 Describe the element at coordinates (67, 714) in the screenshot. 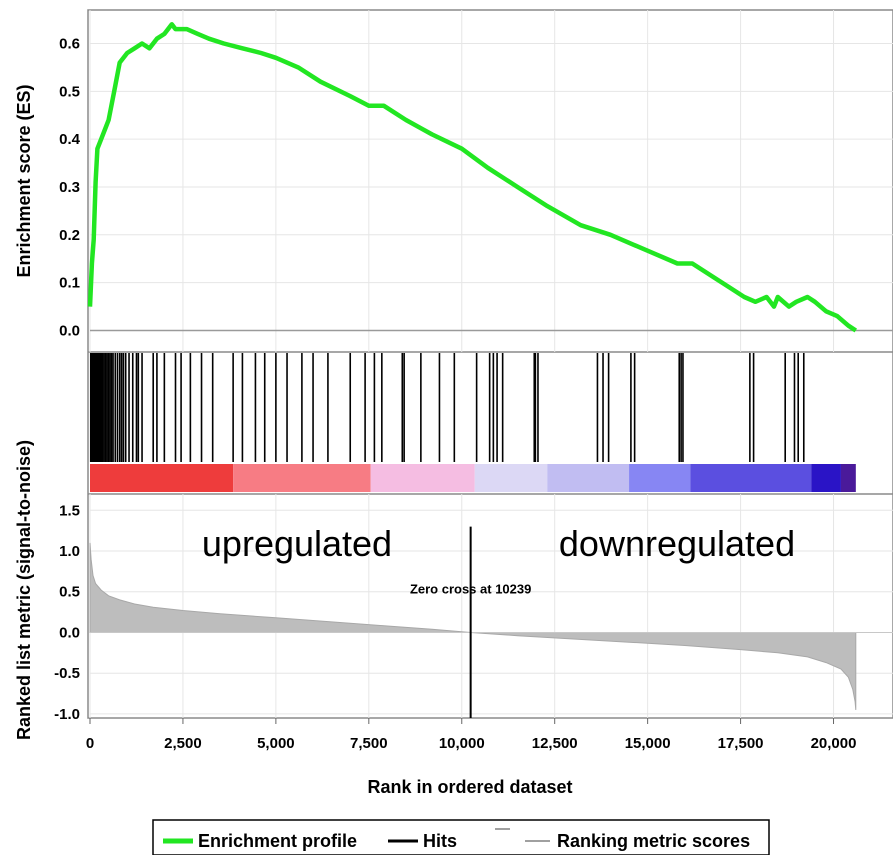

I see `metric-y-tick-label: -1.0` at that location.